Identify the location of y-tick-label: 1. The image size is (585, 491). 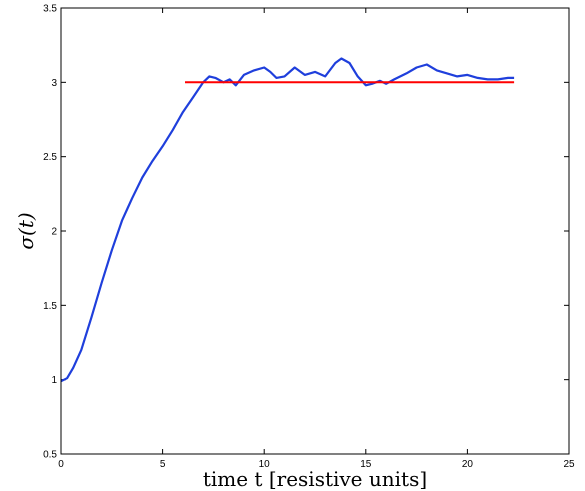
(54, 380).